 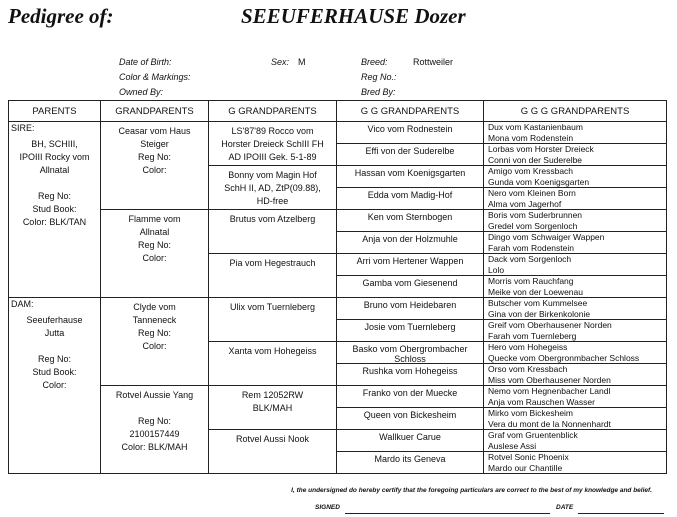 What do you see at coordinates (531, 247) in the screenshot?
I see `cell-line: Farah vom Rodenstein` at bounding box center [531, 247].